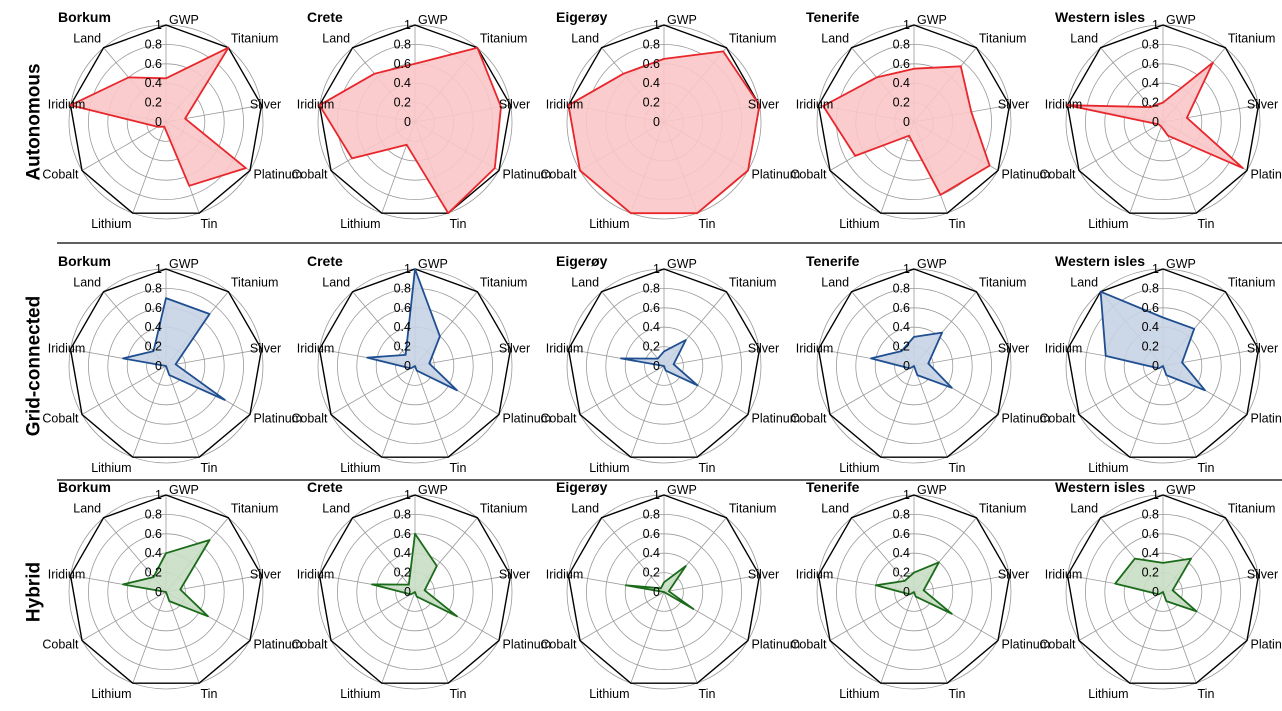 This screenshot has height=711, width=1282. Describe the element at coordinates (833, 261) in the screenshot. I see `panel-title: Tenerife` at that location.